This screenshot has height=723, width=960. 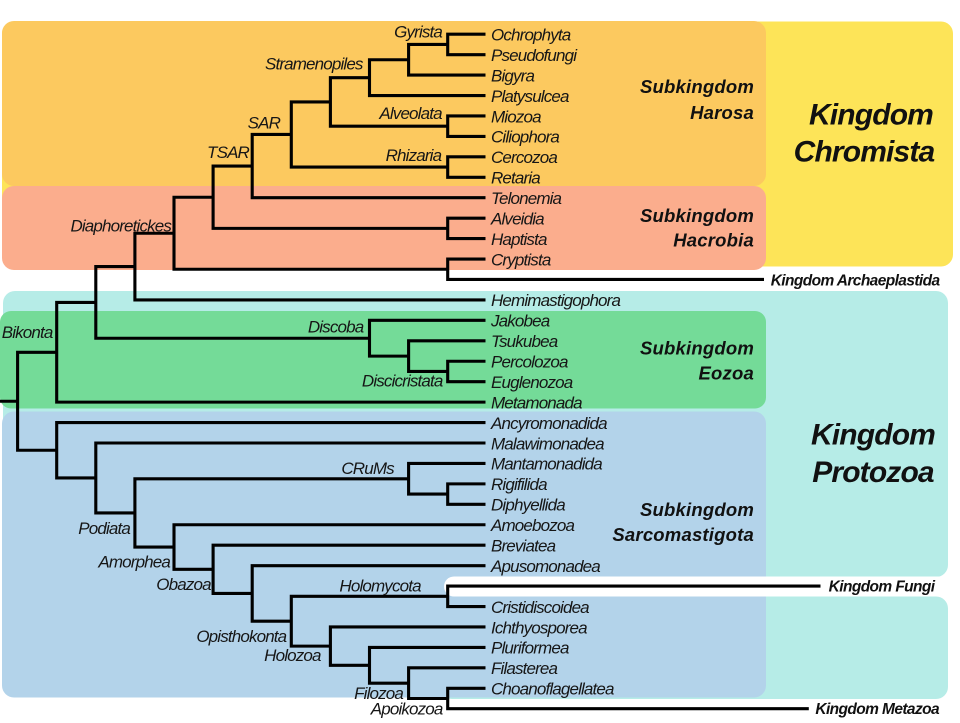 What do you see at coordinates (530, 96) in the screenshot?
I see `svg-text: Platysulcea` at bounding box center [530, 96].